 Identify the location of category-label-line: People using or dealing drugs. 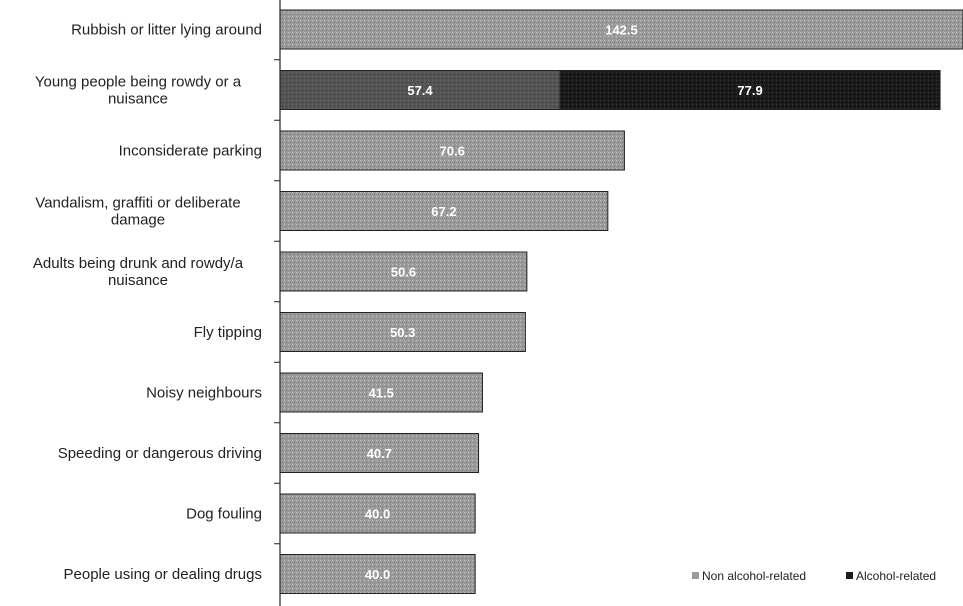
(163, 574).